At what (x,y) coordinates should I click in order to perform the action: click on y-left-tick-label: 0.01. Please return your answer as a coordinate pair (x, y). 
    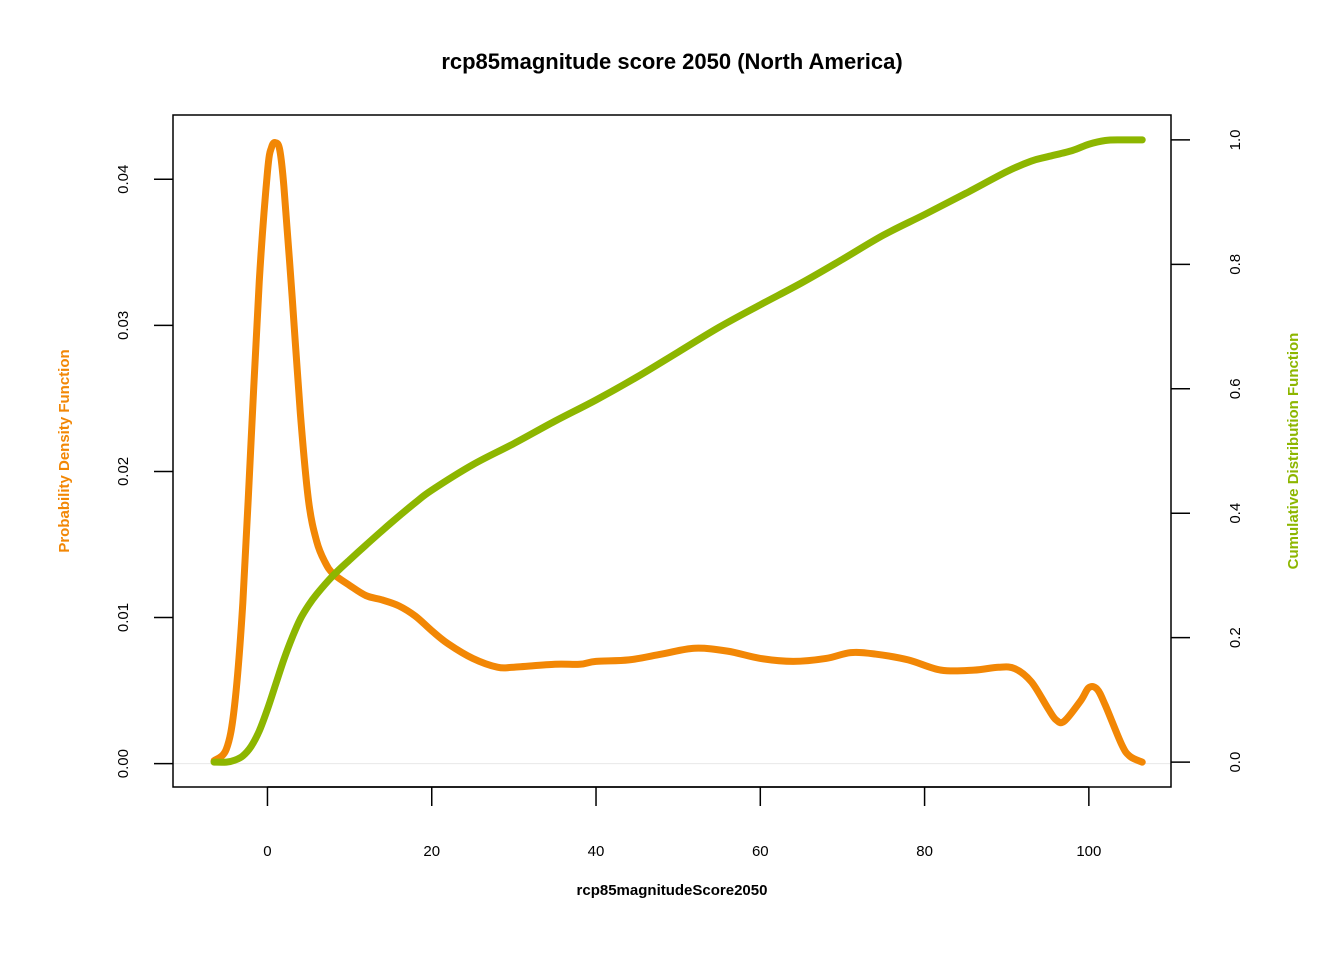
    Looking at the image, I should click on (123, 617).